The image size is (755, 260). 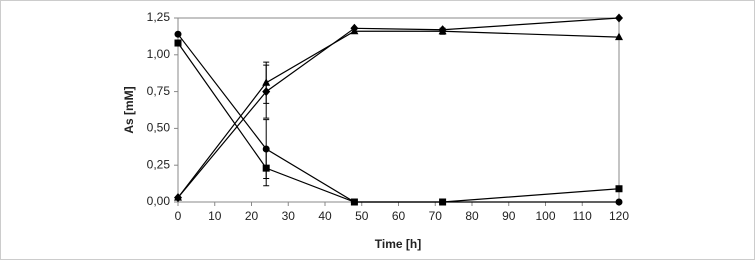 What do you see at coordinates (472, 216) in the screenshot?
I see `x-tick-label: 80` at bounding box center [472, 216].